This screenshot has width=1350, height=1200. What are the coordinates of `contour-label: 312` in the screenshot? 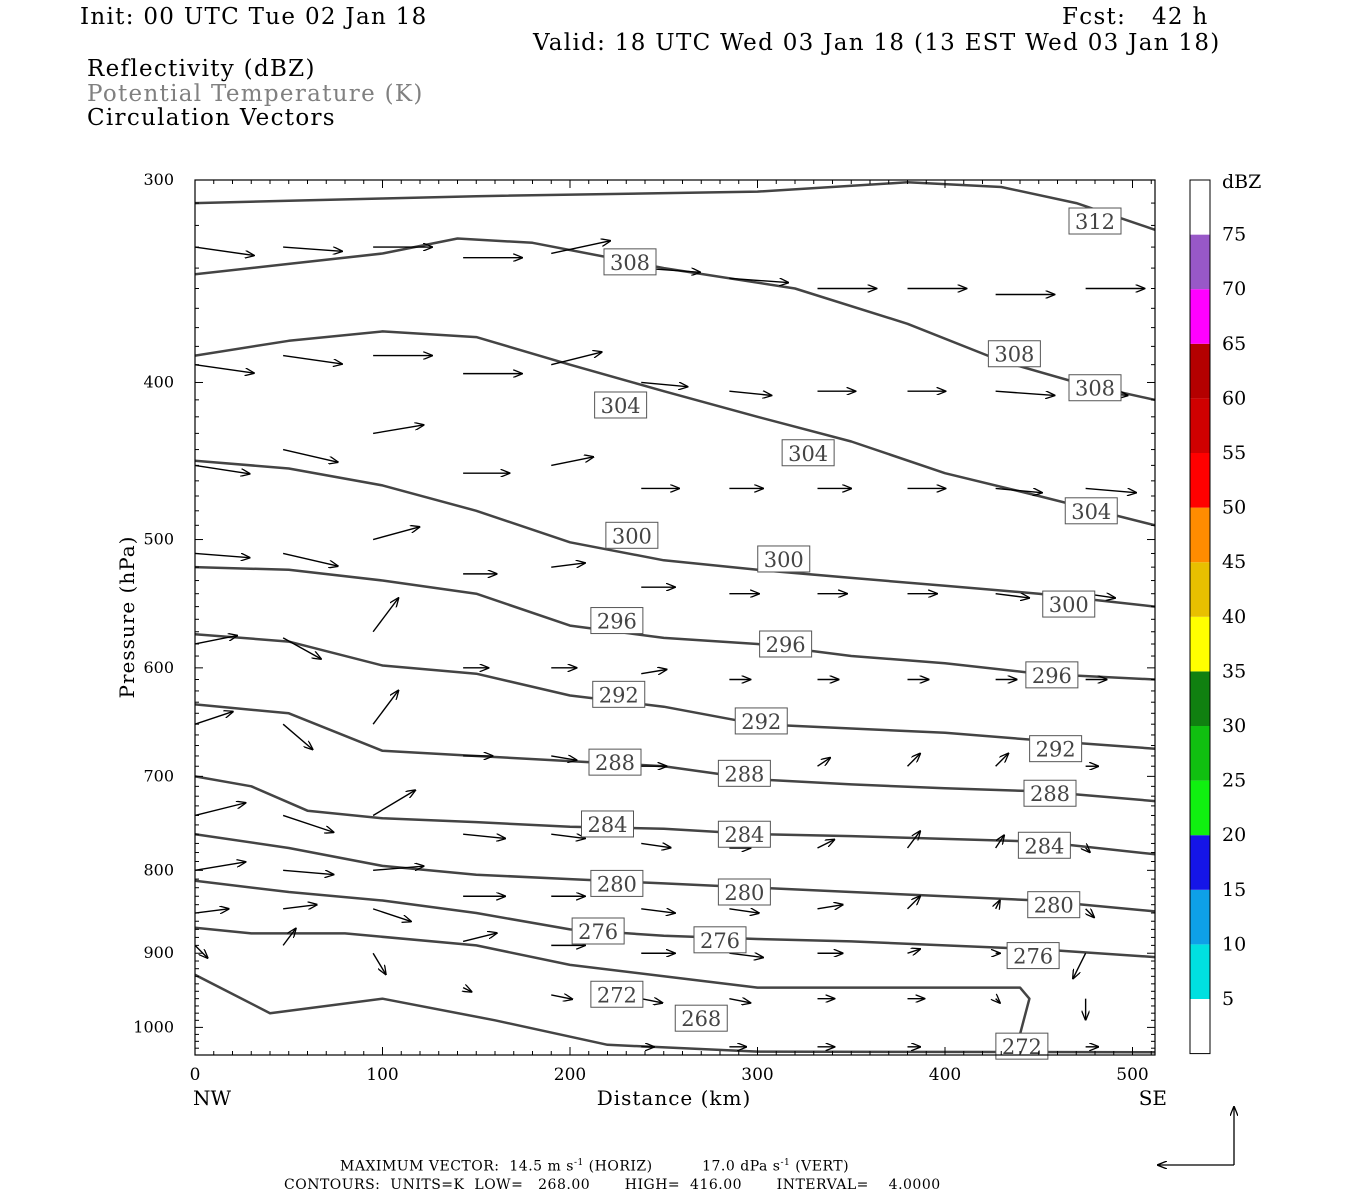 It's located at (1095, 222).